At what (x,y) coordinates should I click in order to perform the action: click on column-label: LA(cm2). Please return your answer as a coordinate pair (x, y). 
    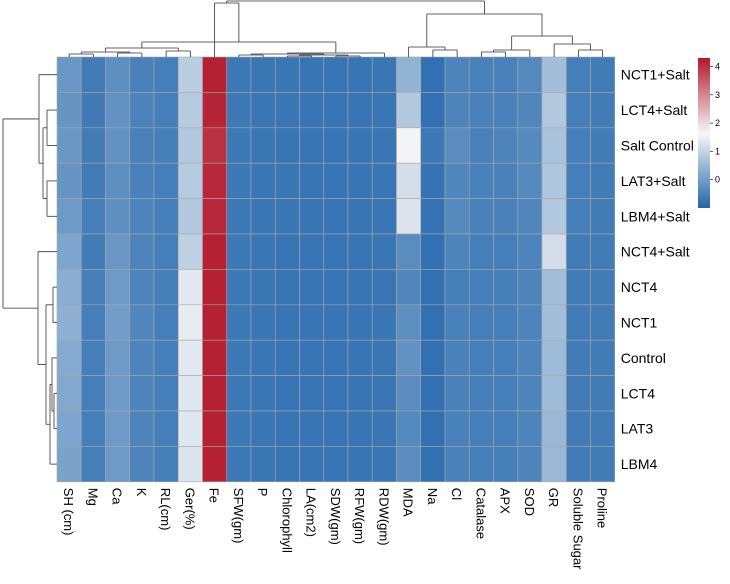
    Looking at the image, I should click on (311, 512).